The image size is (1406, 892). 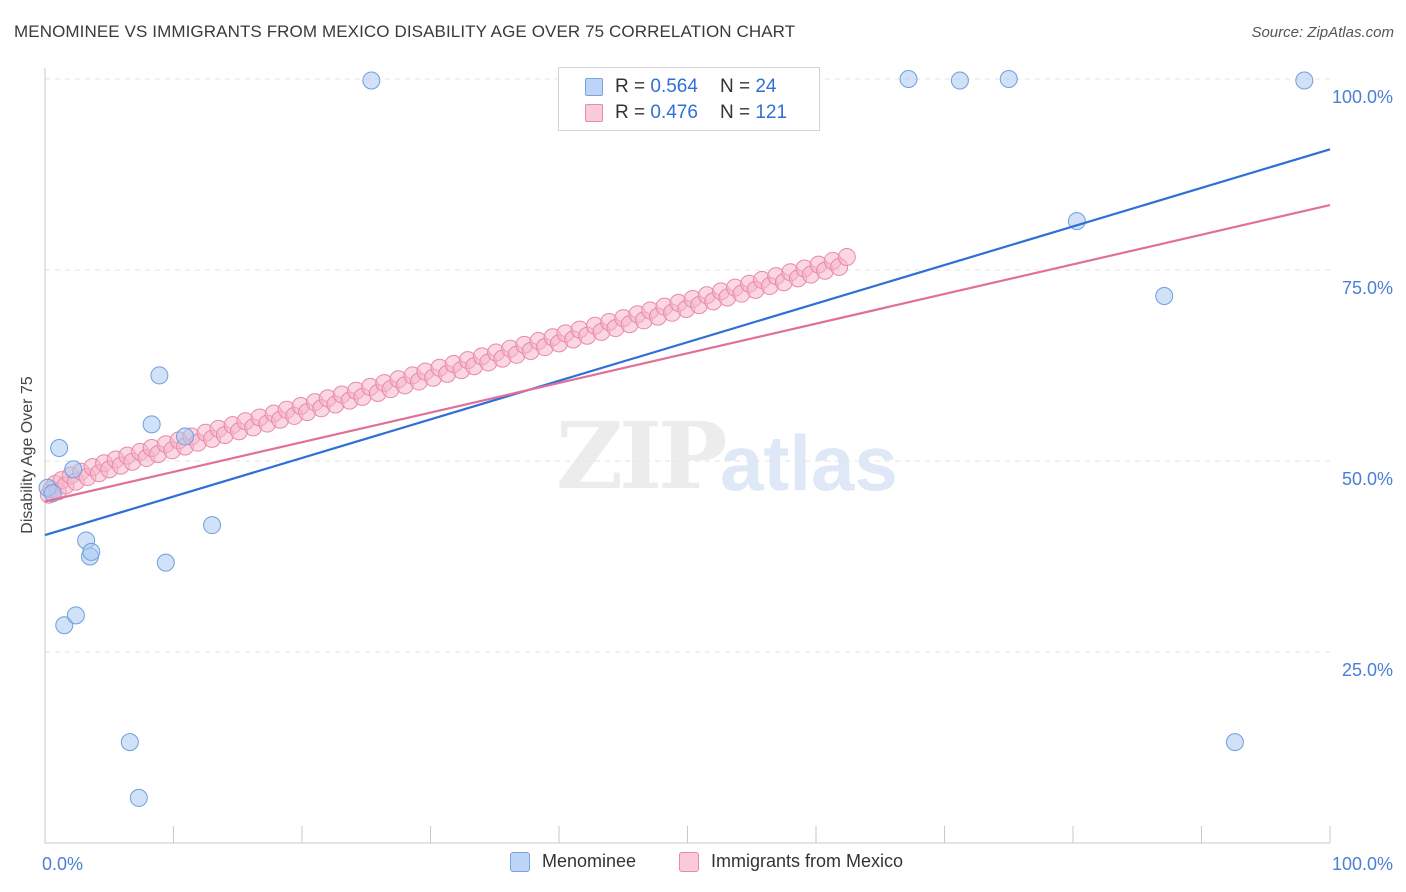 I want to click on y-tick-label: 25.0%, so click(x=1367, y=670).